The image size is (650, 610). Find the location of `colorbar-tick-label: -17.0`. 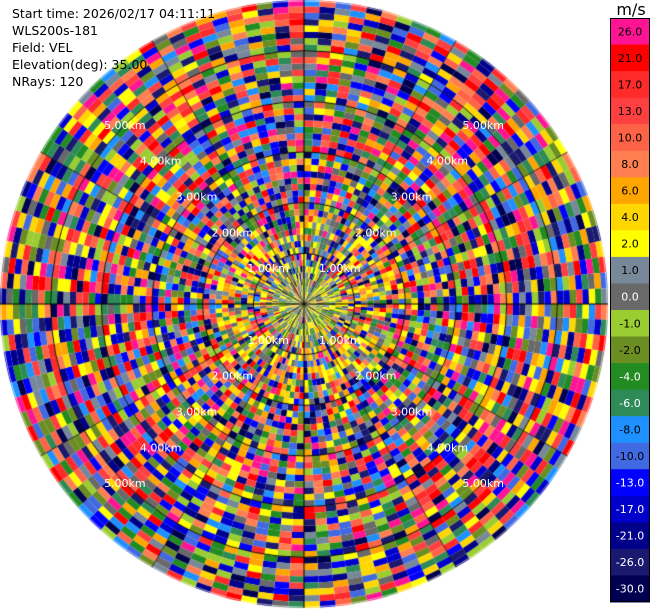

colorbar-tick-label: -17.0 is located at coordinates (630, 509).